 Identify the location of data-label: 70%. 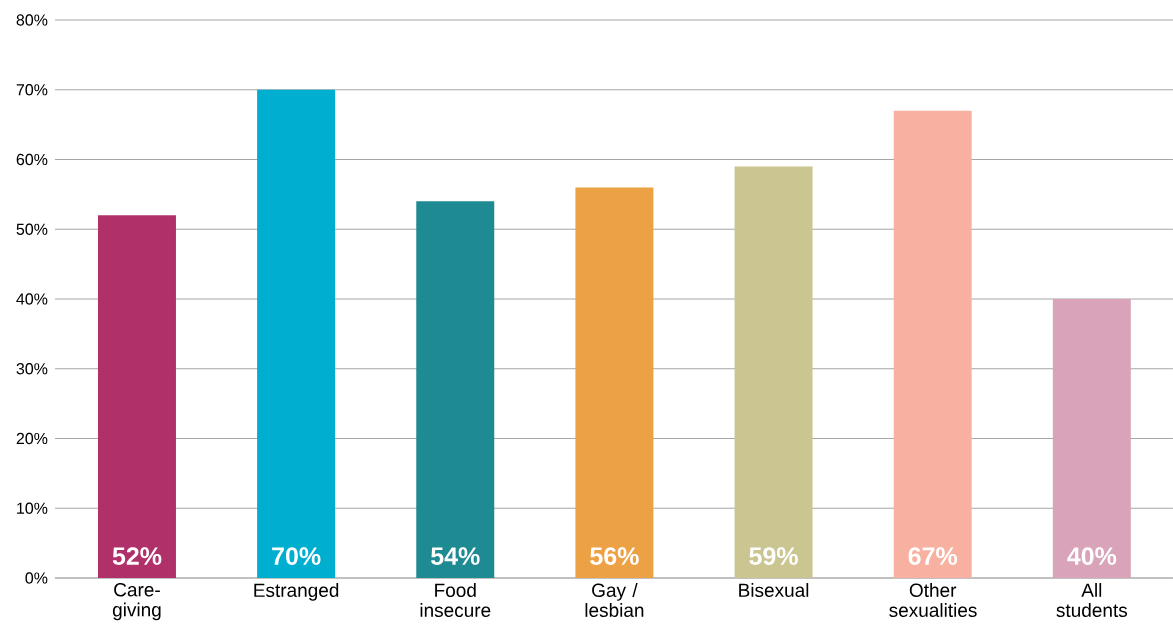
(296, 556).